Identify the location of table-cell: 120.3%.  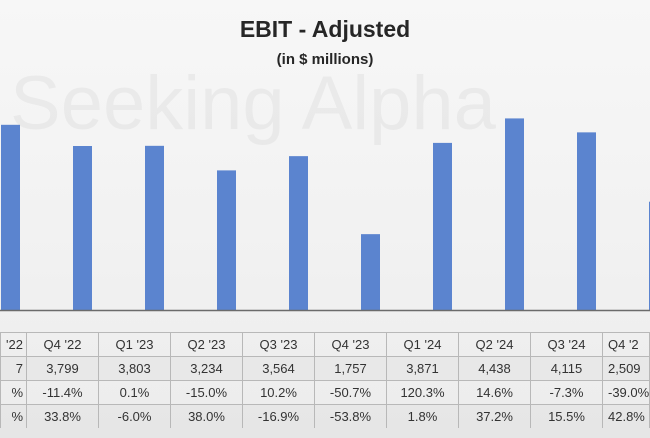
(422, 392).